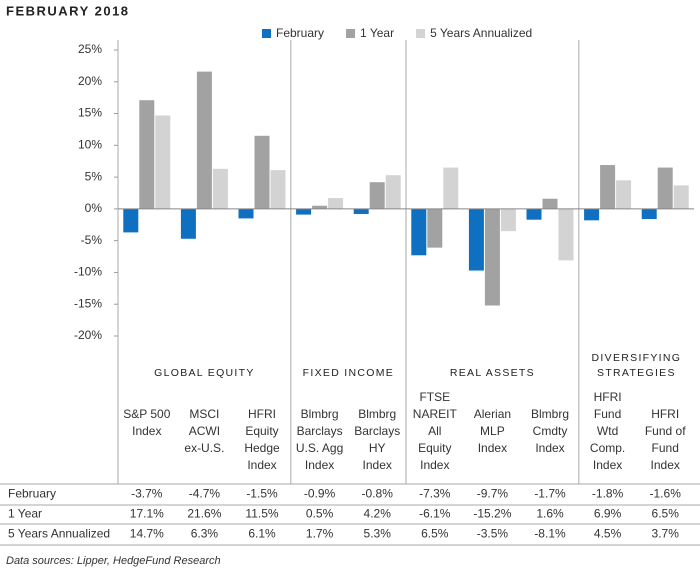 The width and height of the screenshot is (700, 570). What do you see at coordinates (665, 431) in the screenshot?
I see `category-label: Fund of` at bounding box center [665, 431].